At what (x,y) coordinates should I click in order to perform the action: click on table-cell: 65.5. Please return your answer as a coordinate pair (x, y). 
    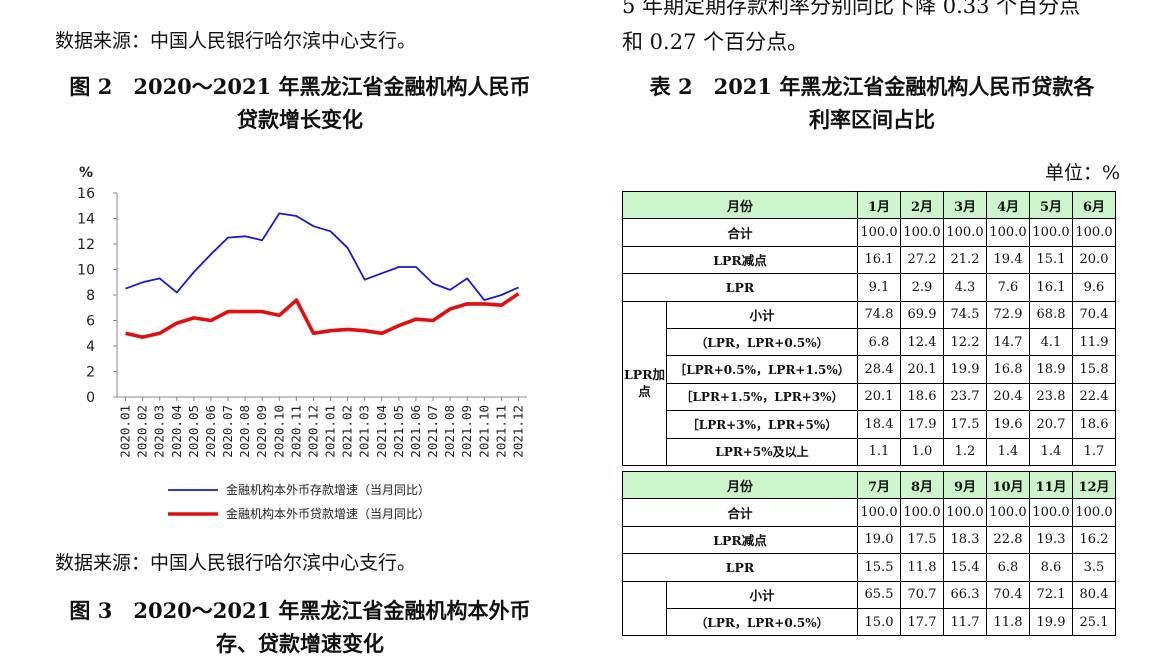
    Looking at the image, I should click on (879, 594).